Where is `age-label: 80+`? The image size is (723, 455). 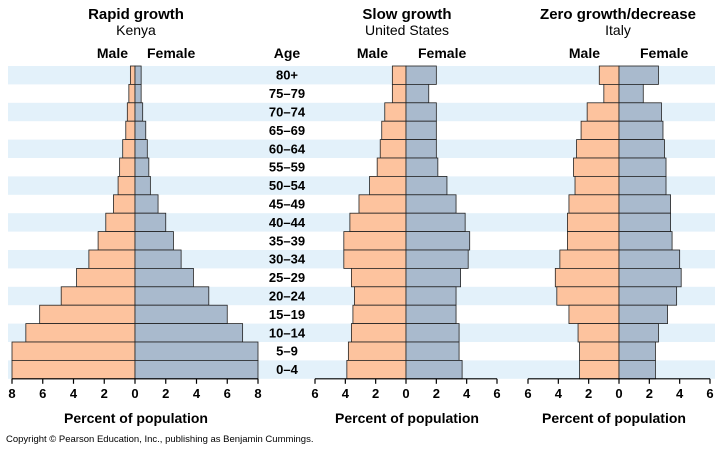
age-label: 80+ is located at coordinates (287, 75).